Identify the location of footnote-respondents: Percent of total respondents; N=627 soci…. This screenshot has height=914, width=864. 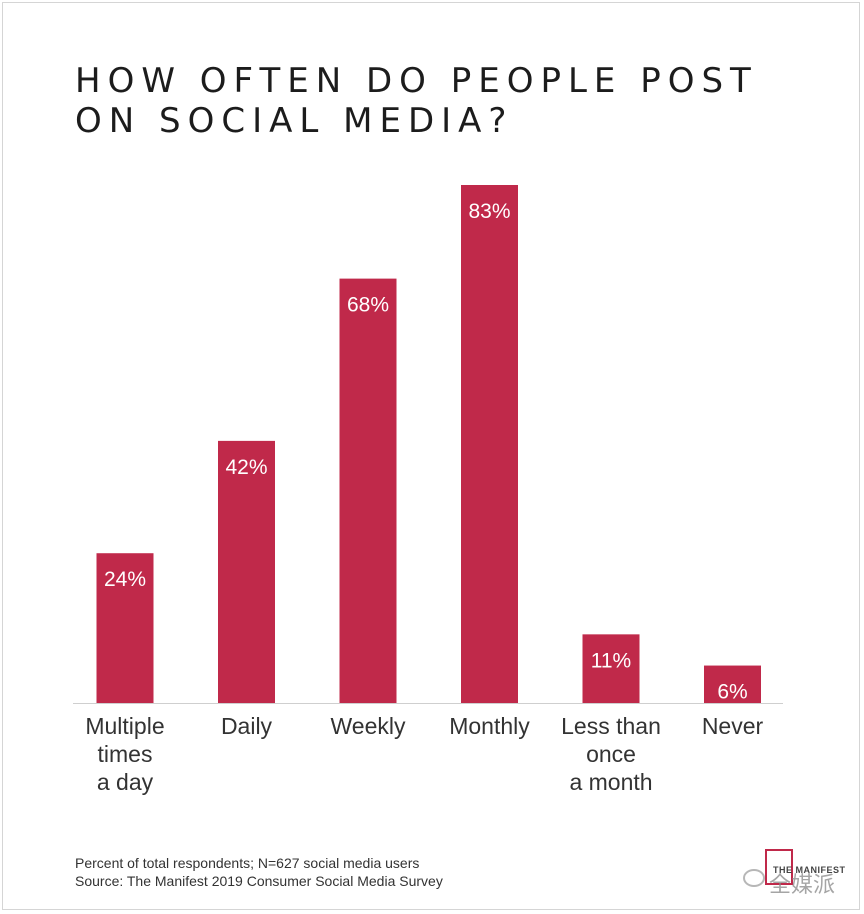
(247, 863).